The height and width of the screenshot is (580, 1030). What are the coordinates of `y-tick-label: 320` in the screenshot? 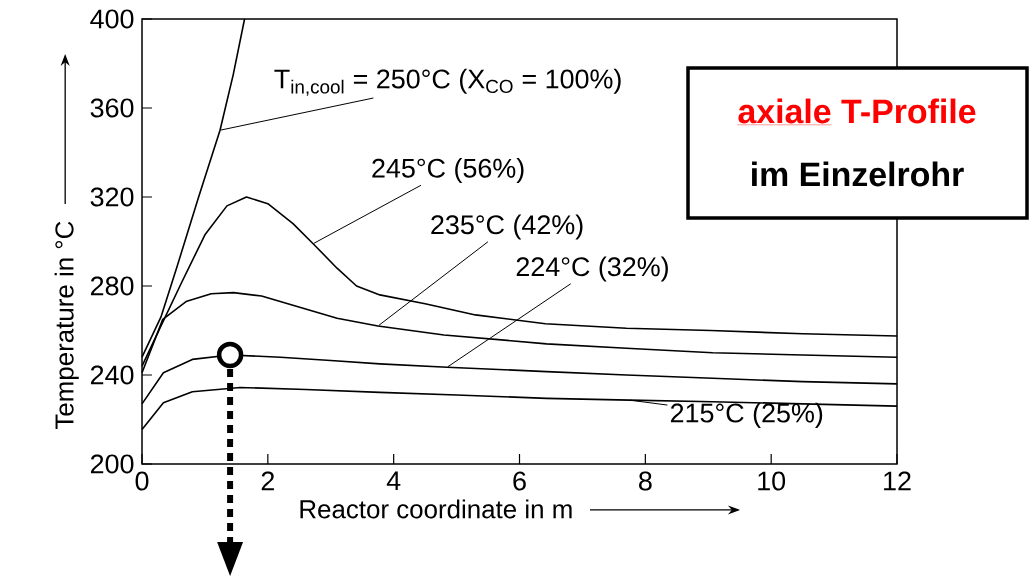 It's located at (112, 197).